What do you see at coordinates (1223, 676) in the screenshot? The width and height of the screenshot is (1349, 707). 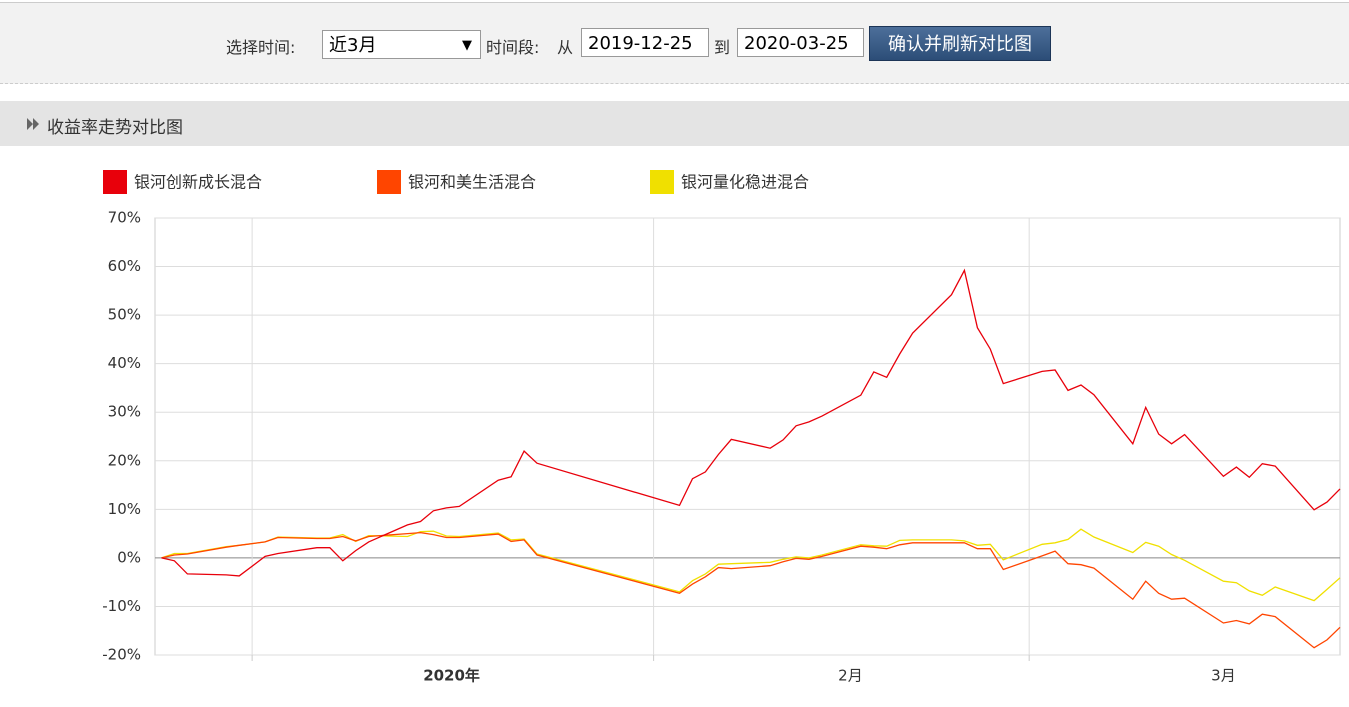 I see `x-tick-label: 3月` at bounding box center [1223, 676].